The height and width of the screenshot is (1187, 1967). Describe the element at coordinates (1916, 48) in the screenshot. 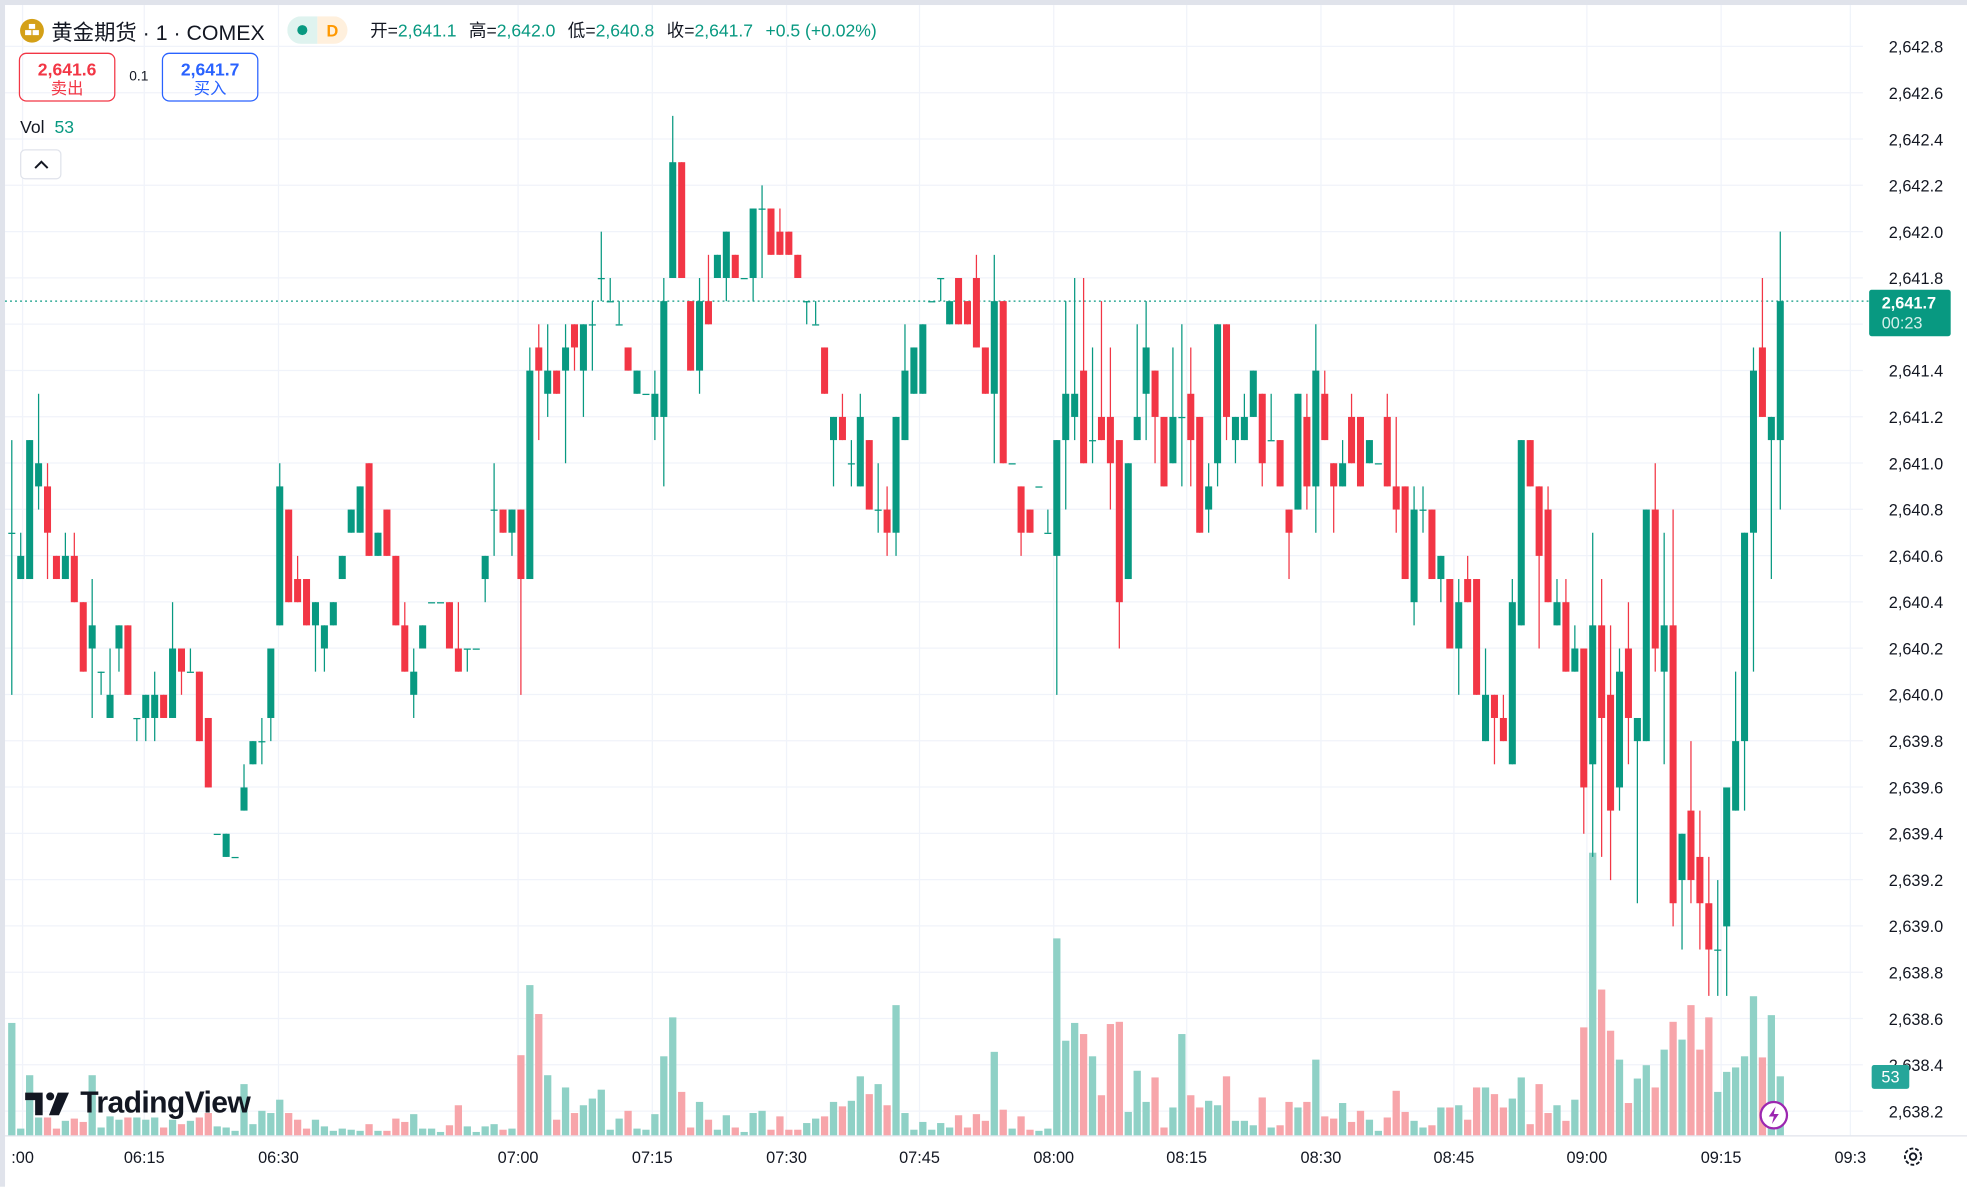

I see `price-tick-label: 2,642.8` at that location.